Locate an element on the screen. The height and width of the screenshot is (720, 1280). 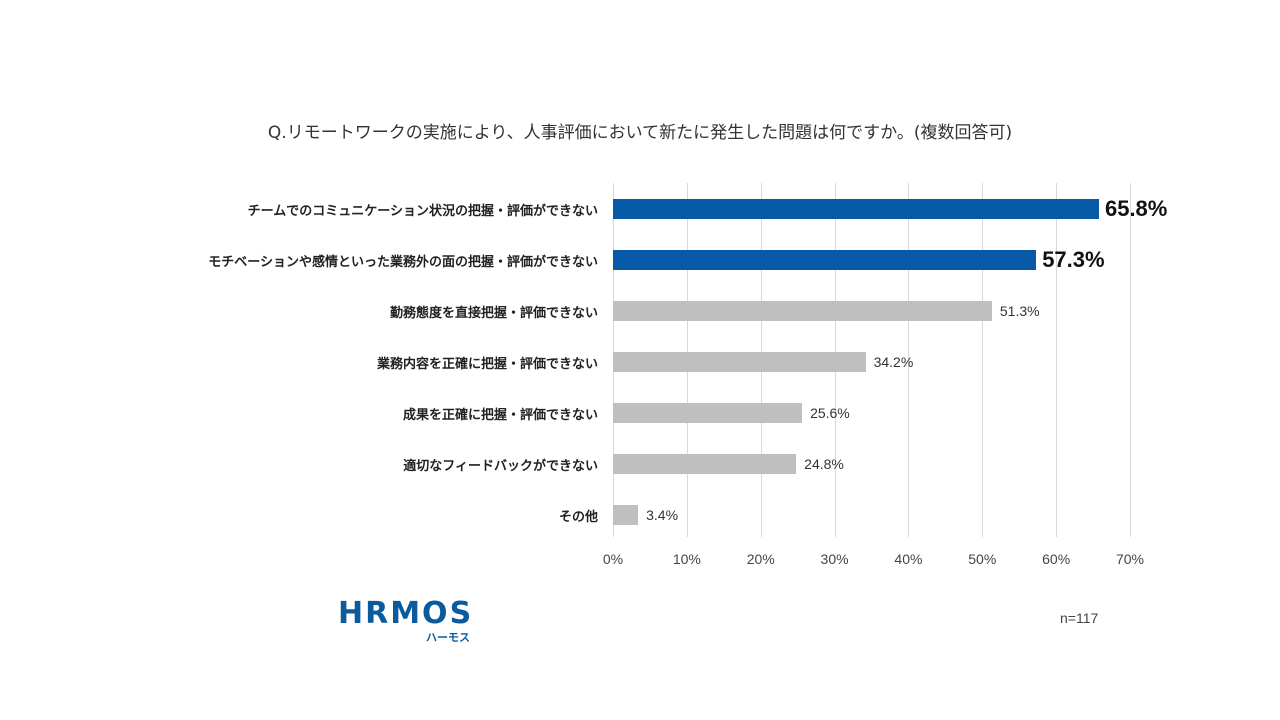
x-tick-label: 20% is located at coordinates (760, 559).